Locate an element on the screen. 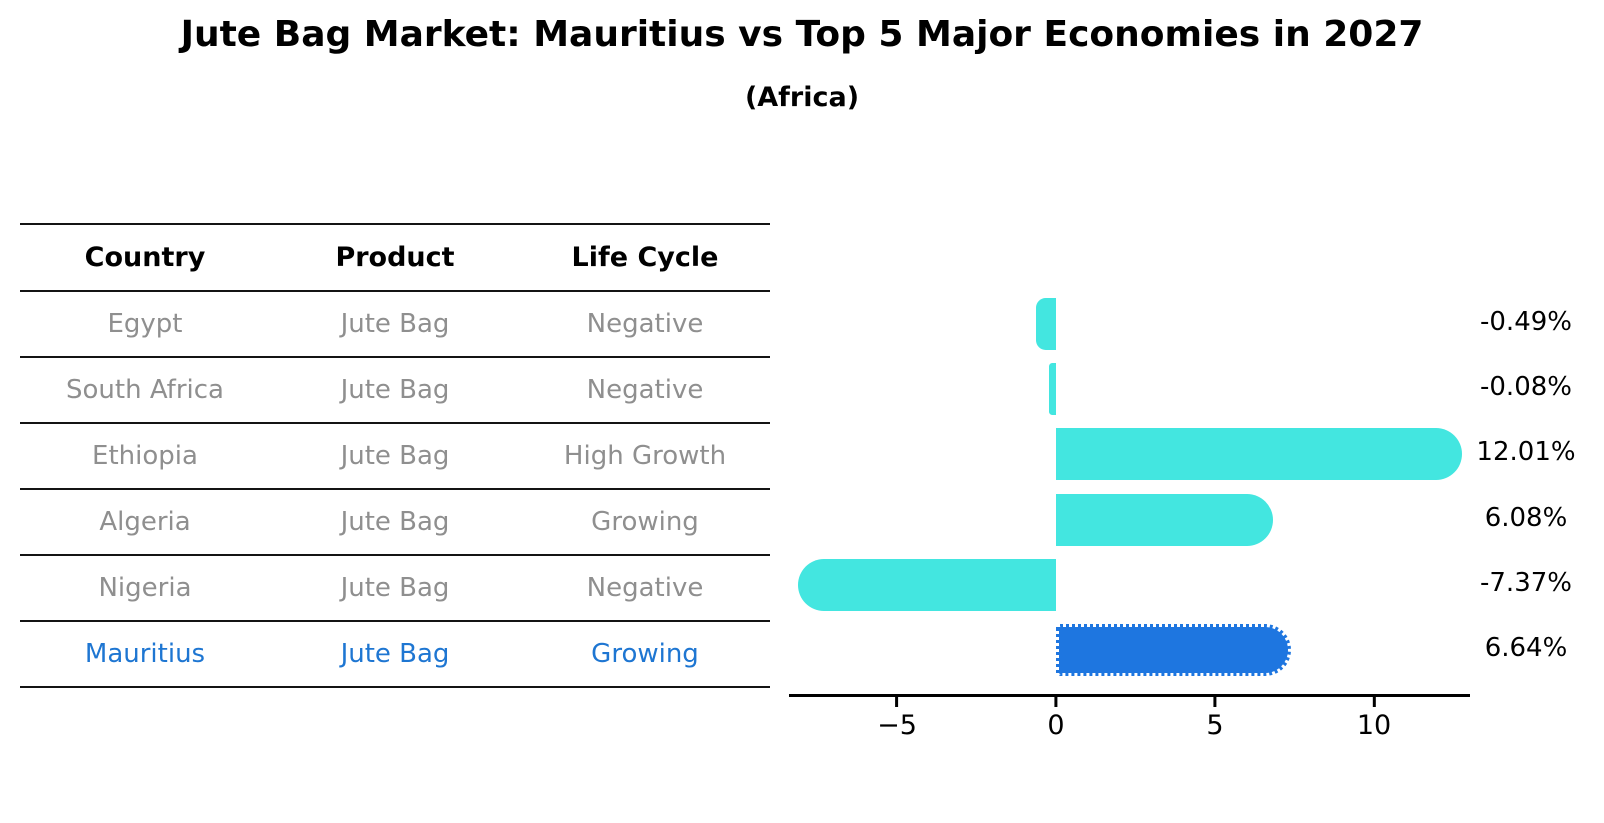 This screenshot has height=823, width=1604. table-row-algeria: Algeria Jute Bag Growing is located at coordinates (395, 521).